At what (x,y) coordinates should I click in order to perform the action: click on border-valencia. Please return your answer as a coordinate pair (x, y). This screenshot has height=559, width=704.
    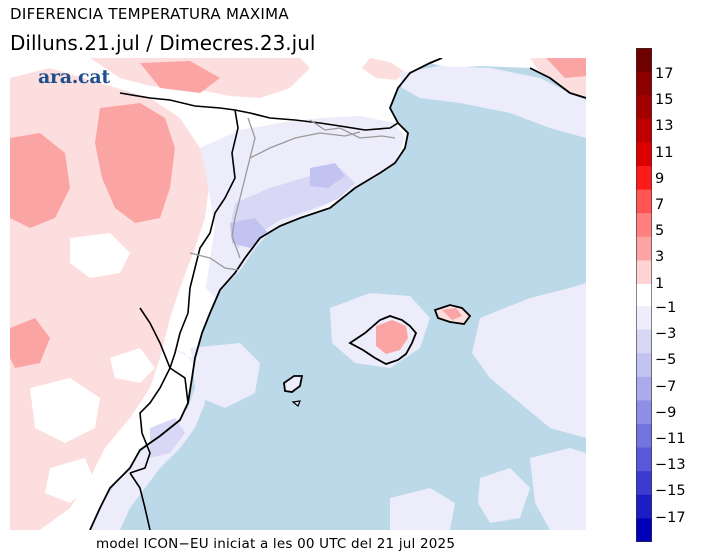
    Looking at the image, I should click on (150, 390).